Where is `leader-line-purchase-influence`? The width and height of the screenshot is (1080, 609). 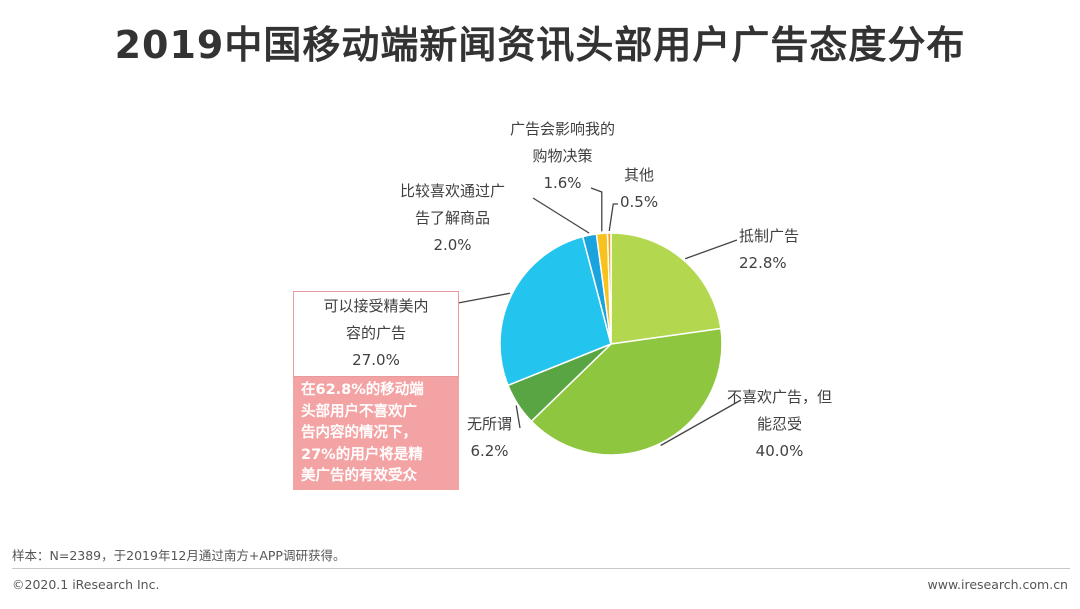 leader-line-purchase-influence is located at coordinates (596, 209).